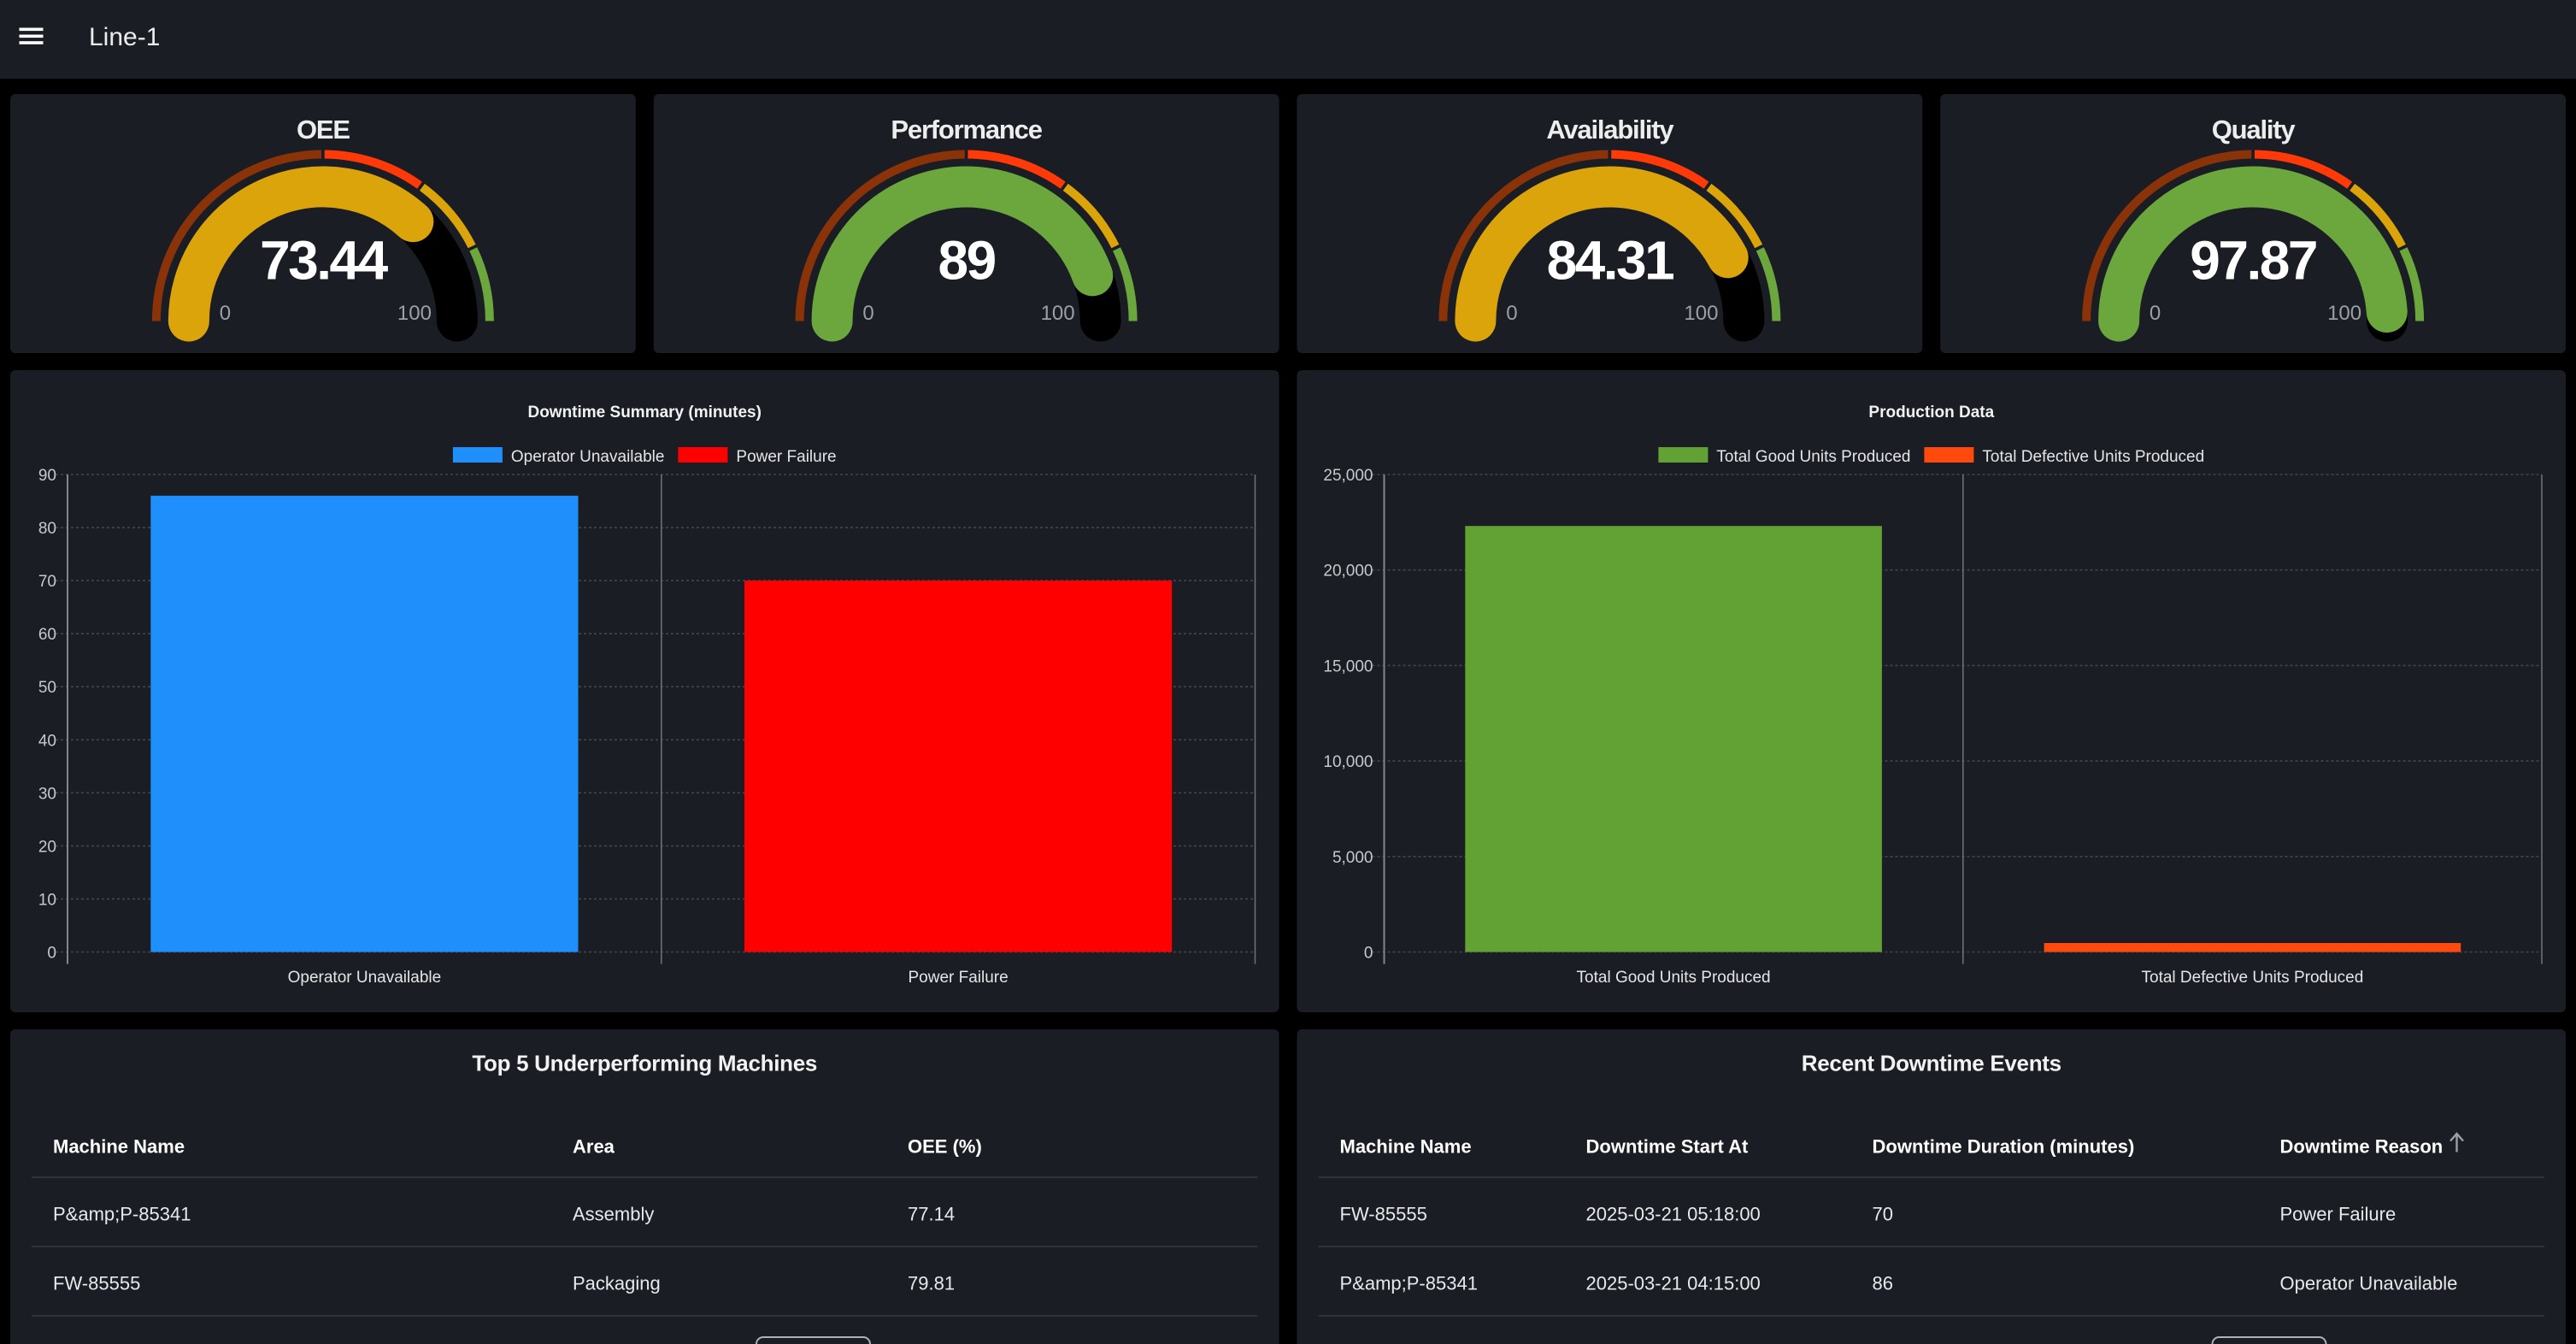  I want to click on svg-text: 10, so click(47, 900).